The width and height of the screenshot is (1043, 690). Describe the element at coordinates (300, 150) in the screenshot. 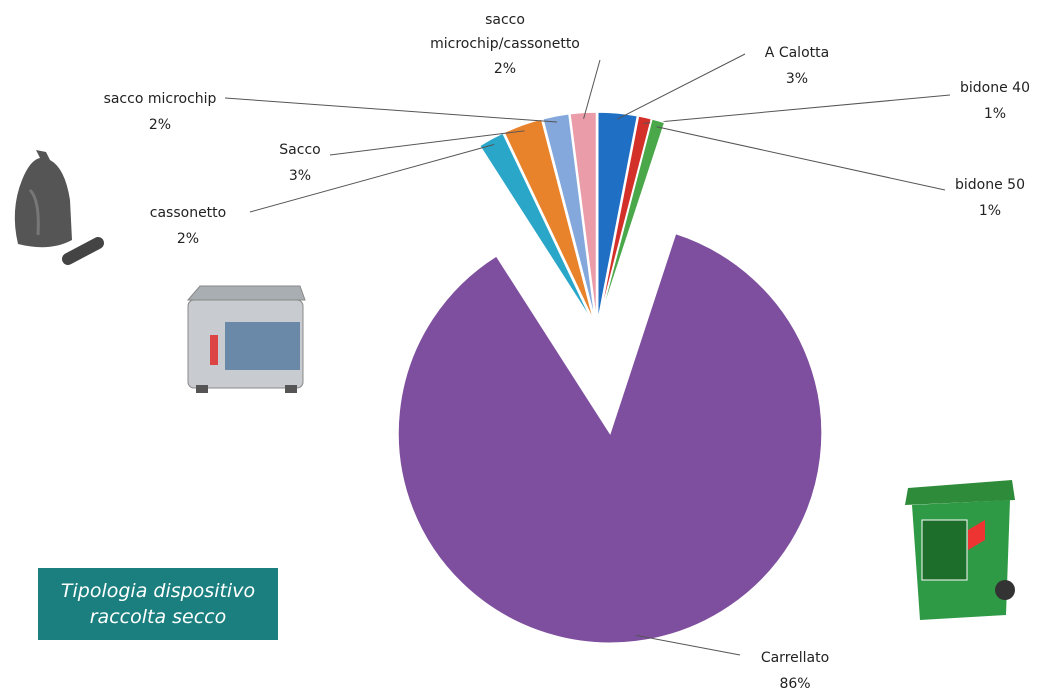

I see `slice-name: Sacco` at that location.